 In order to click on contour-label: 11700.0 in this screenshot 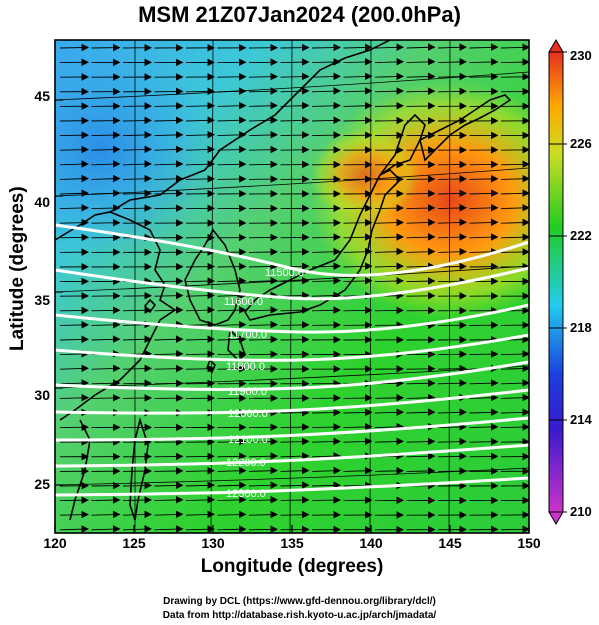, I will do `click(247, 335)`.